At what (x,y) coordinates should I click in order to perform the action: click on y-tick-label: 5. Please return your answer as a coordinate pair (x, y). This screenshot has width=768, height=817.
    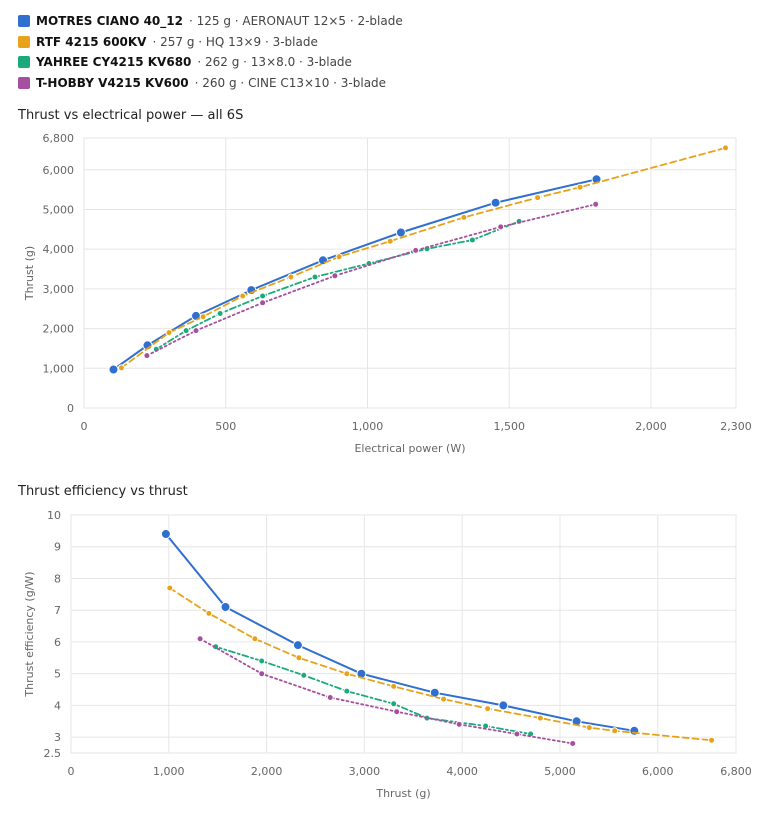
    Looking at the image, I should click on (57, 674).